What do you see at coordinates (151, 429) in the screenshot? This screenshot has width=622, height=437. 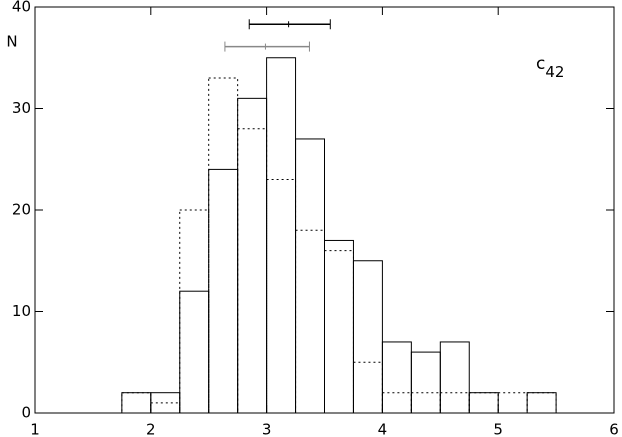 I see `x-tick-label: 2` at bounding box center [151, 429].